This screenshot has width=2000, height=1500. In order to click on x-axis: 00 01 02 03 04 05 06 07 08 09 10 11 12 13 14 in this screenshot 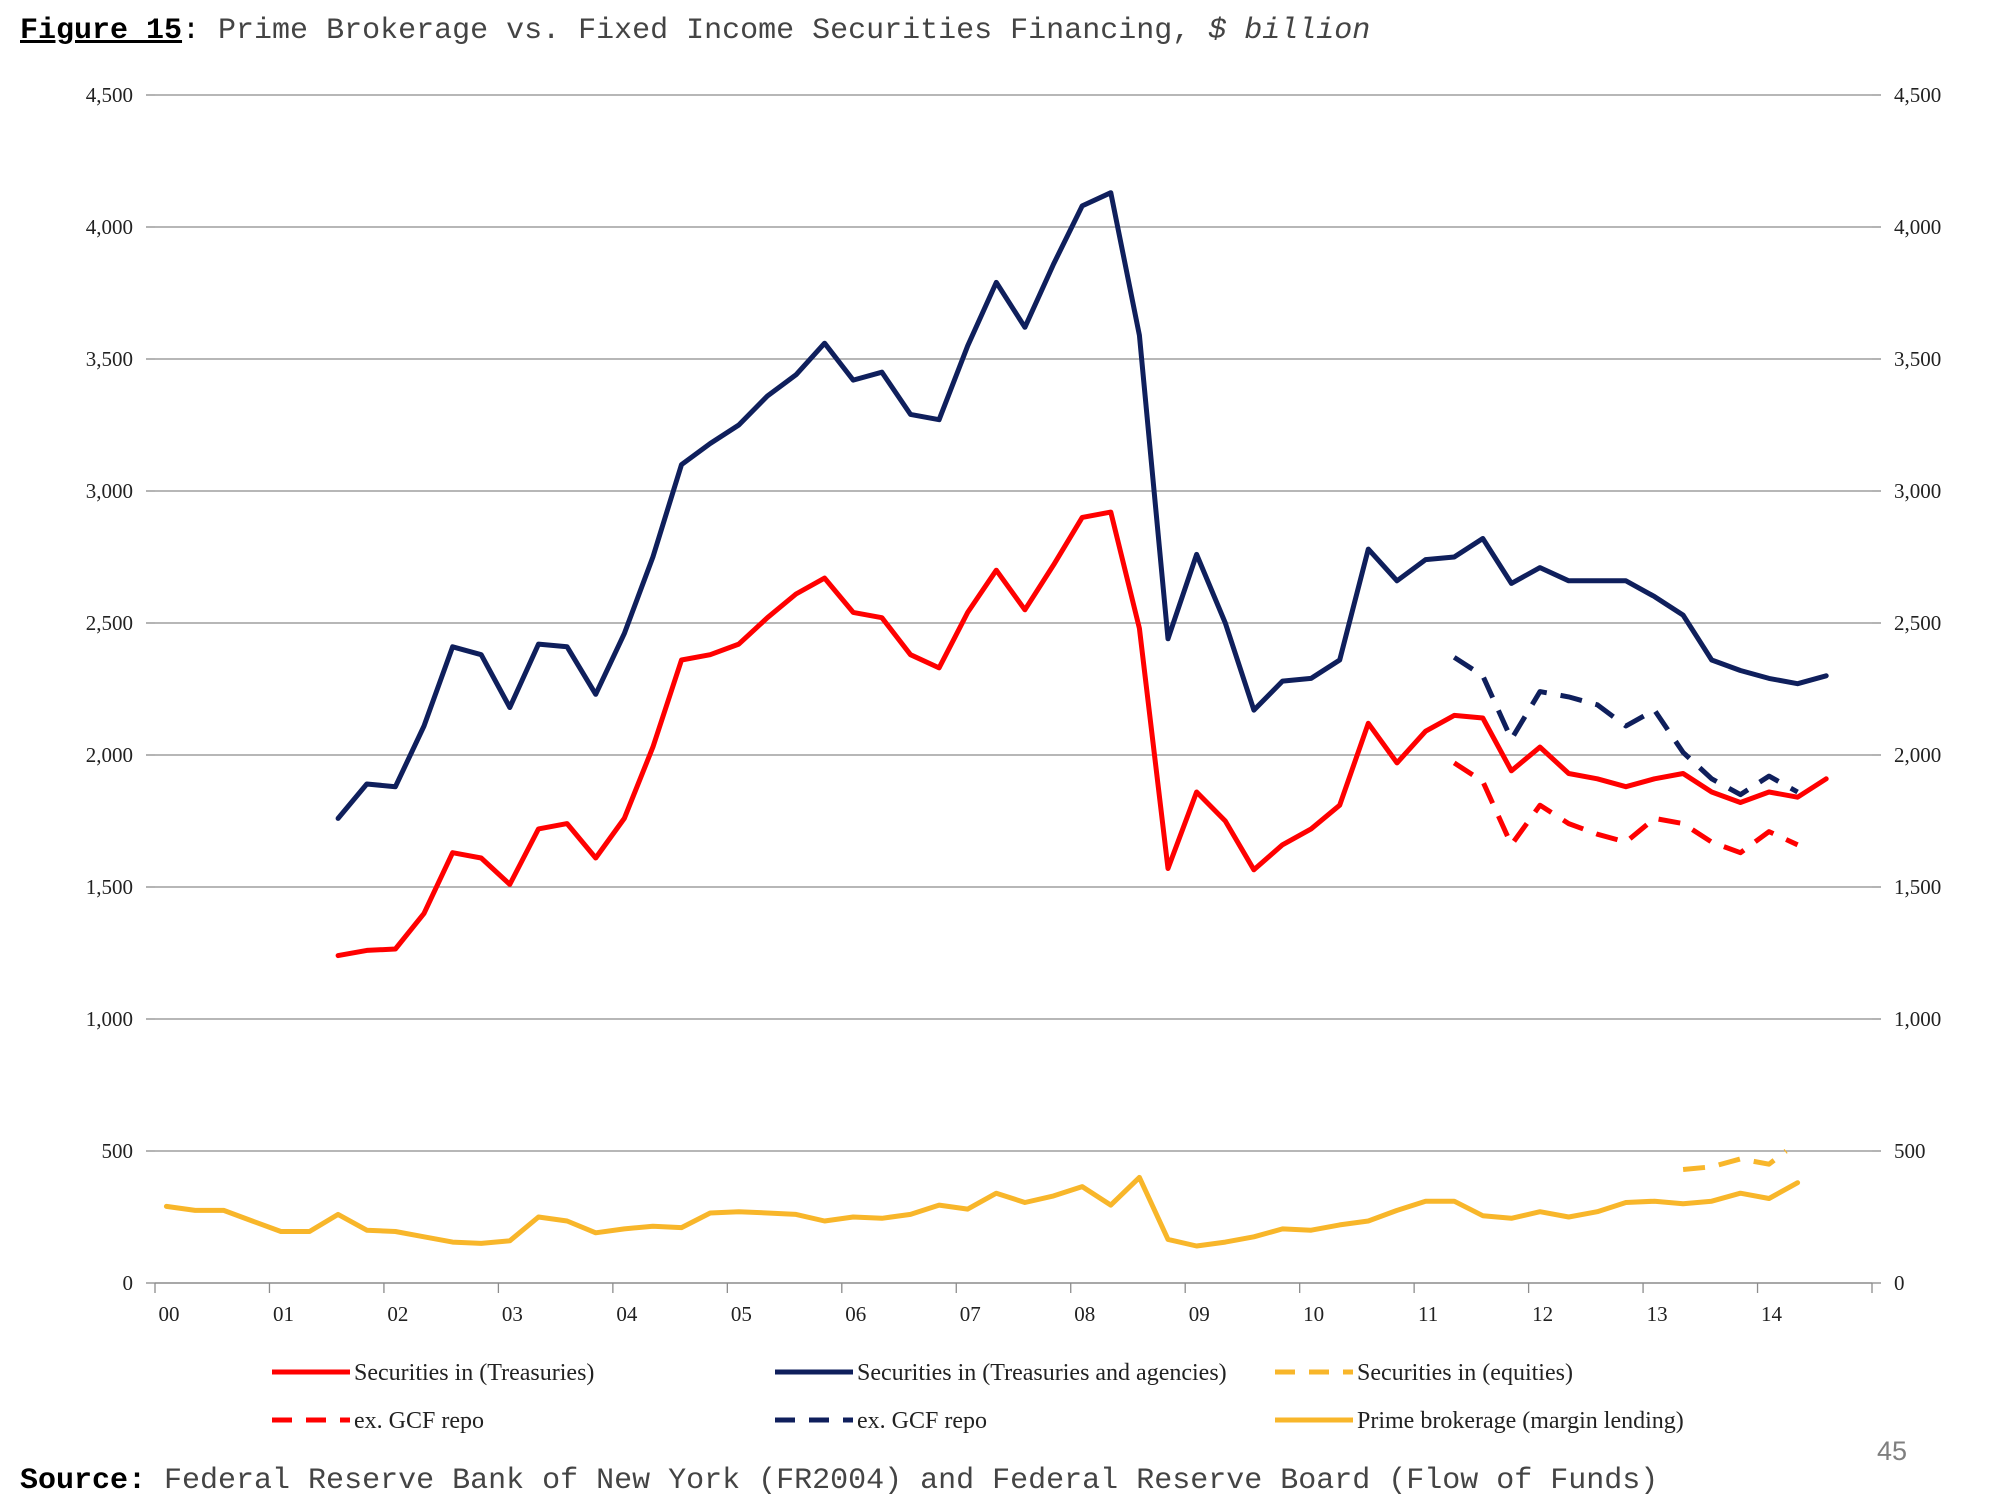, I will do `click(1013, 1304)`.